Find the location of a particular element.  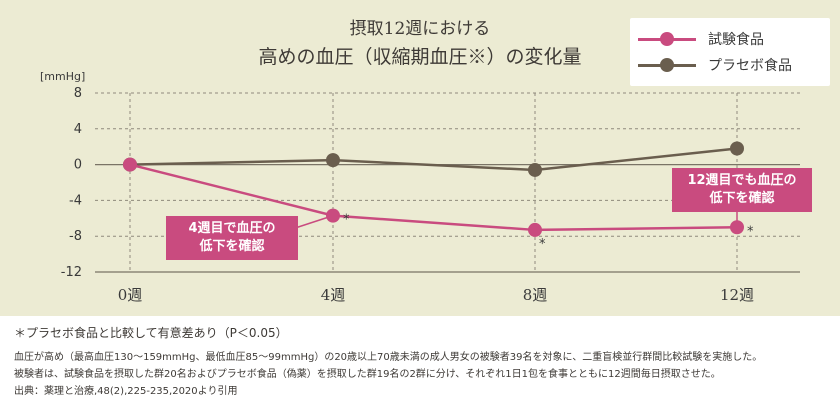

callout-week12: 12週目でも血圧の 低下を確認 is located at coordinates (742, 190).